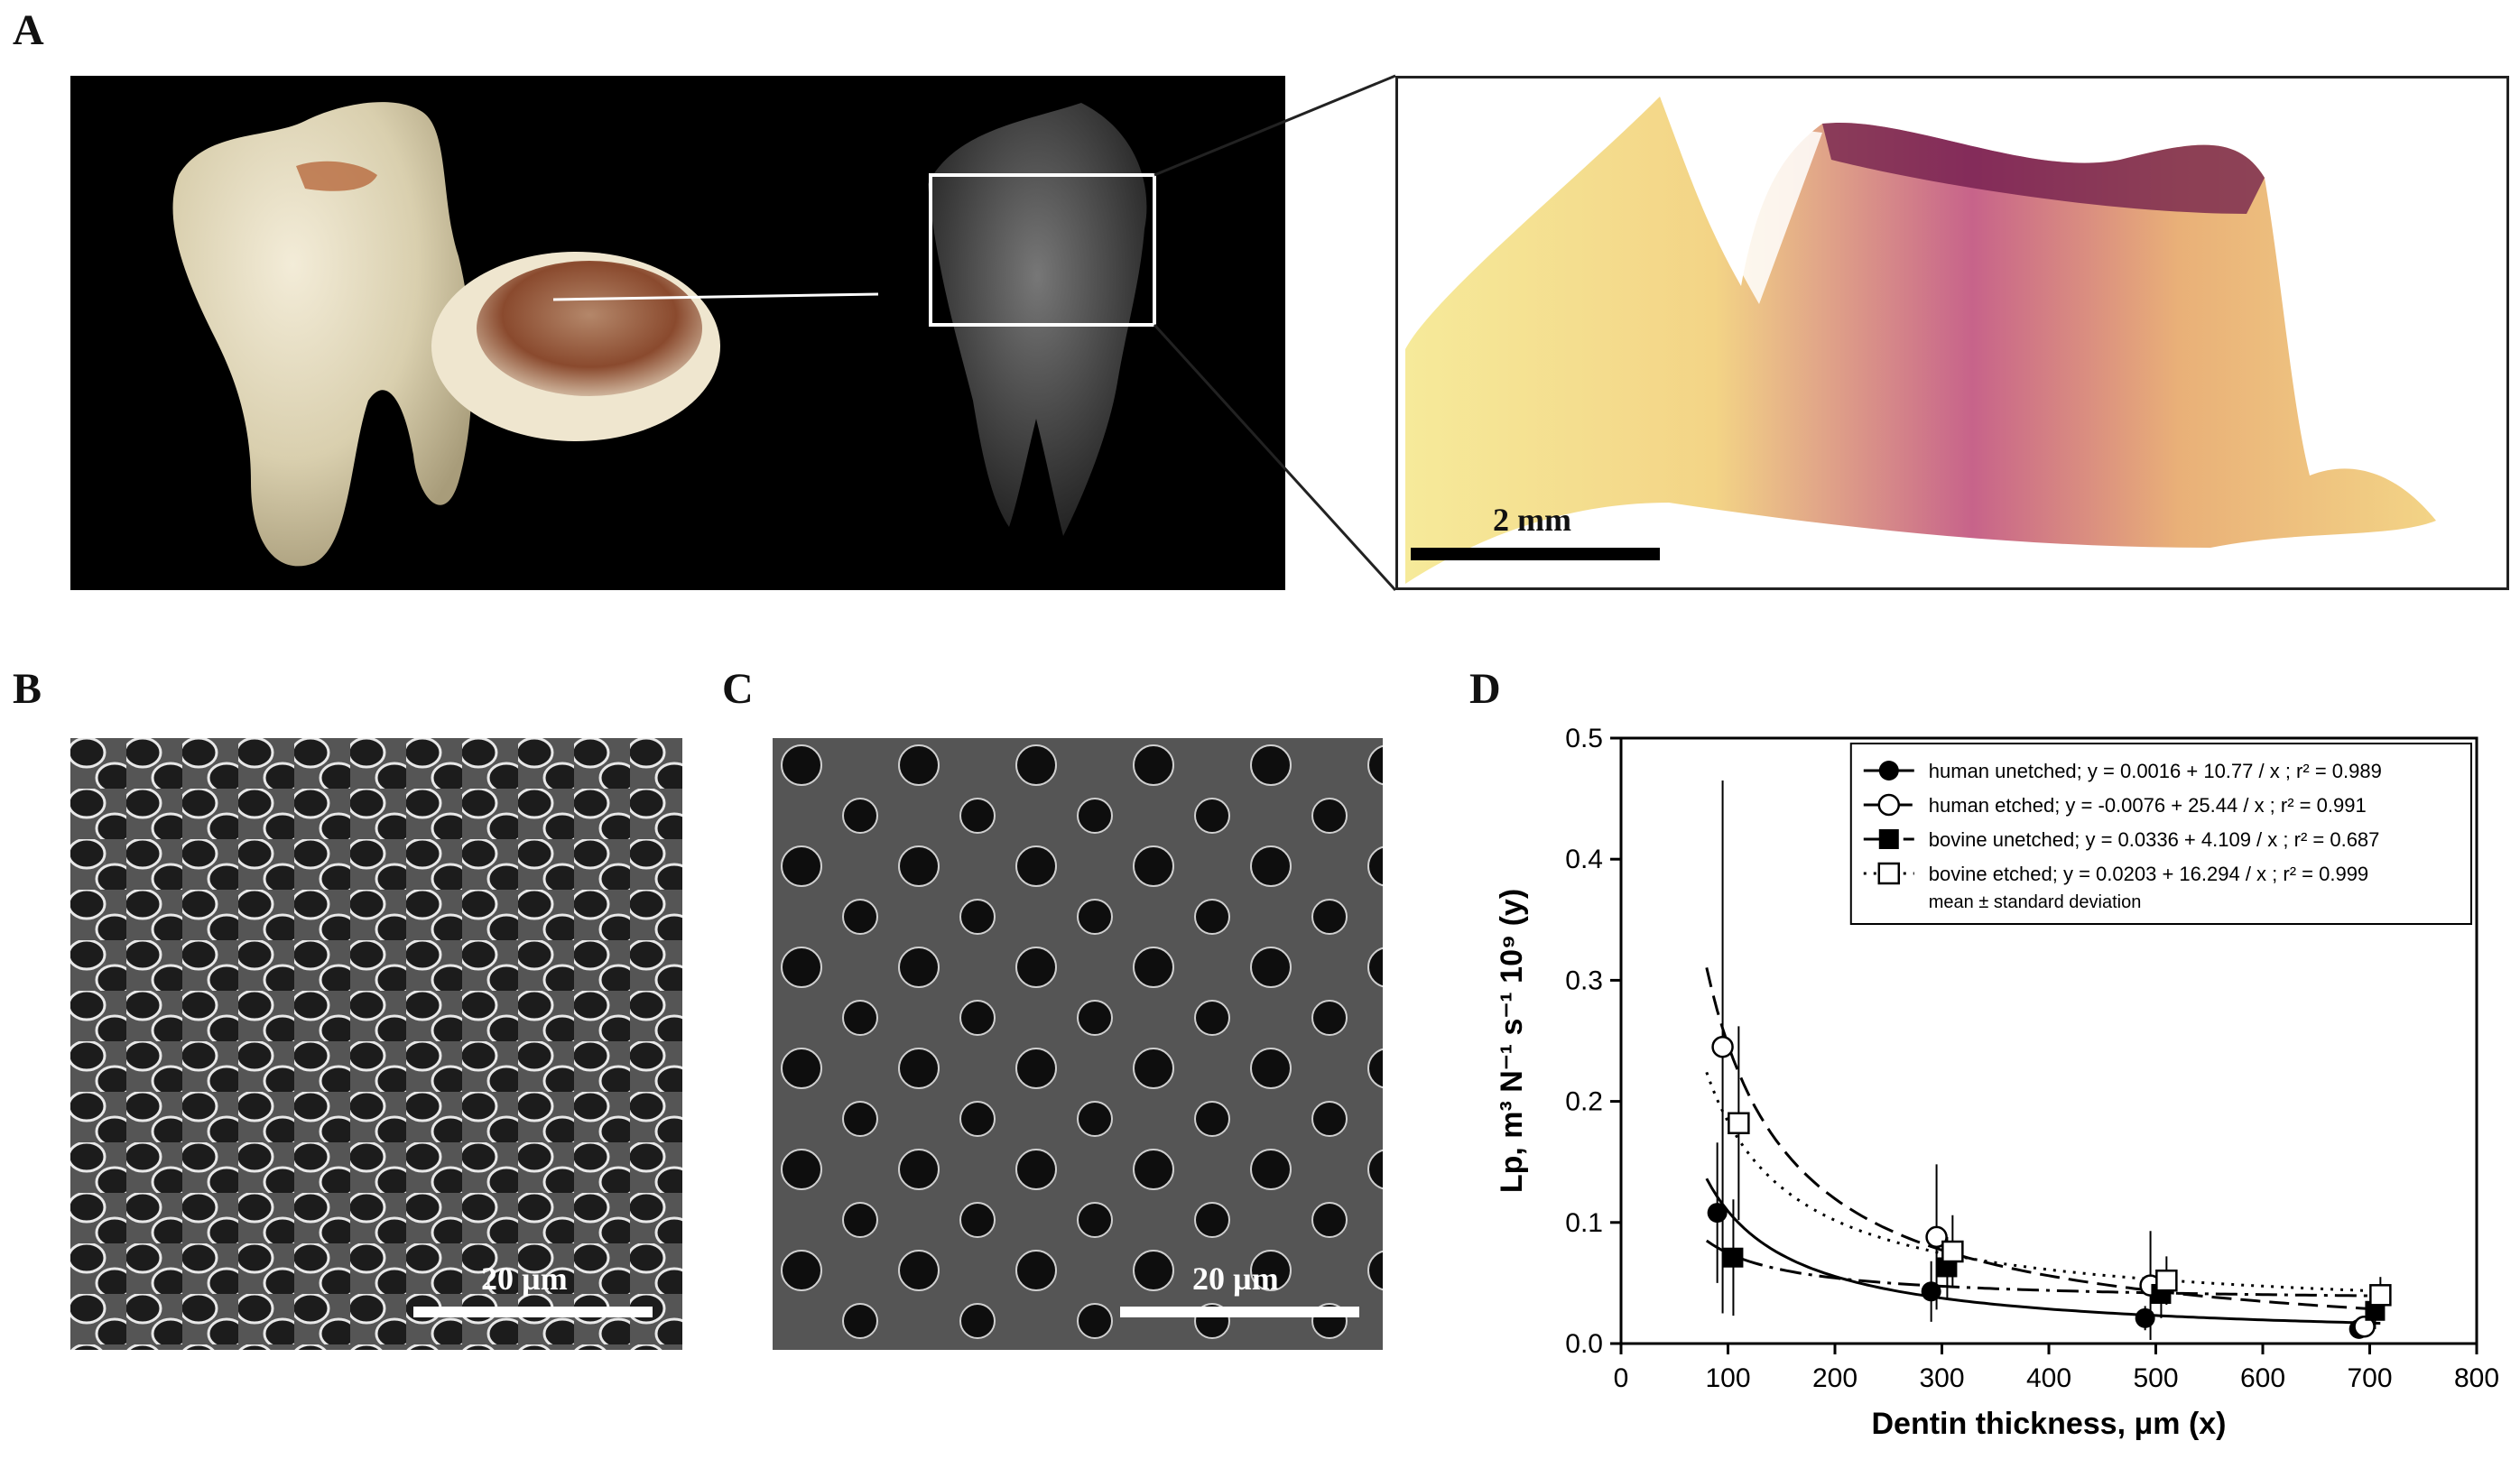 Image resolution: width=2520 pixels, height=1478 pixels. What do you see at coordinates (533, 1312) in the screenshot?
I see `scale-bar-b` at bounding box center [533, 1312].